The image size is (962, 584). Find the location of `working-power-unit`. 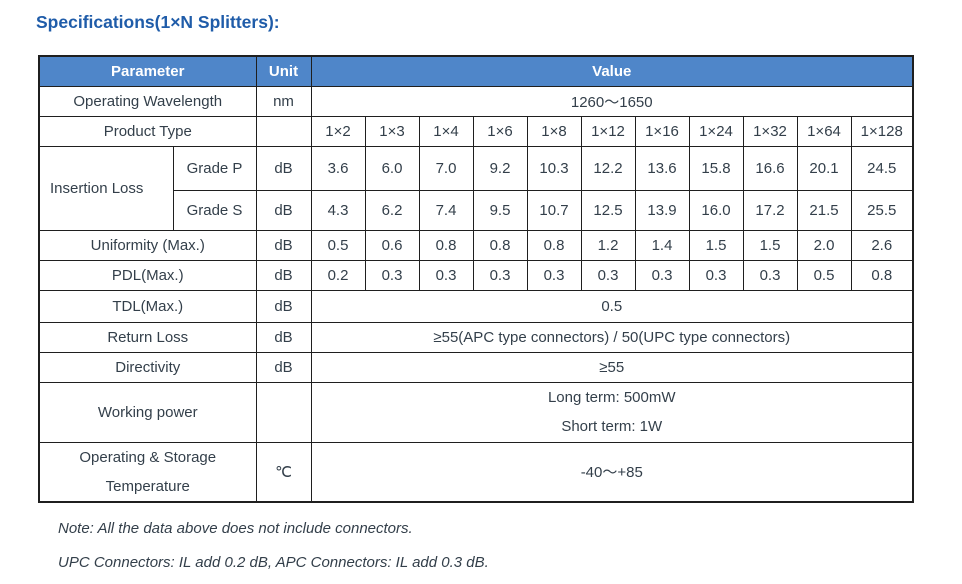

working-power-unit is located at coordinates (283, 412).